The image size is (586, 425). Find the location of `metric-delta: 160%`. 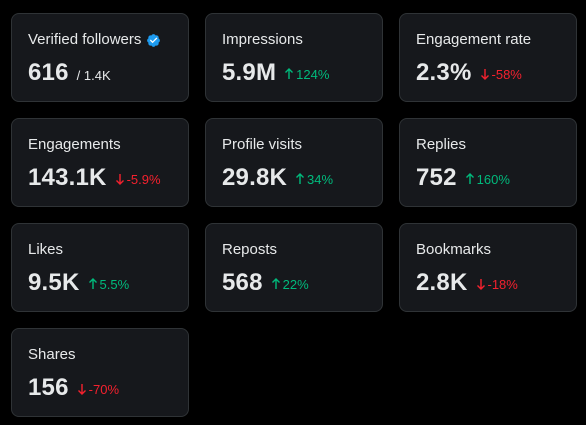

metric-delta: 160% is located at coordinates (487, 179).